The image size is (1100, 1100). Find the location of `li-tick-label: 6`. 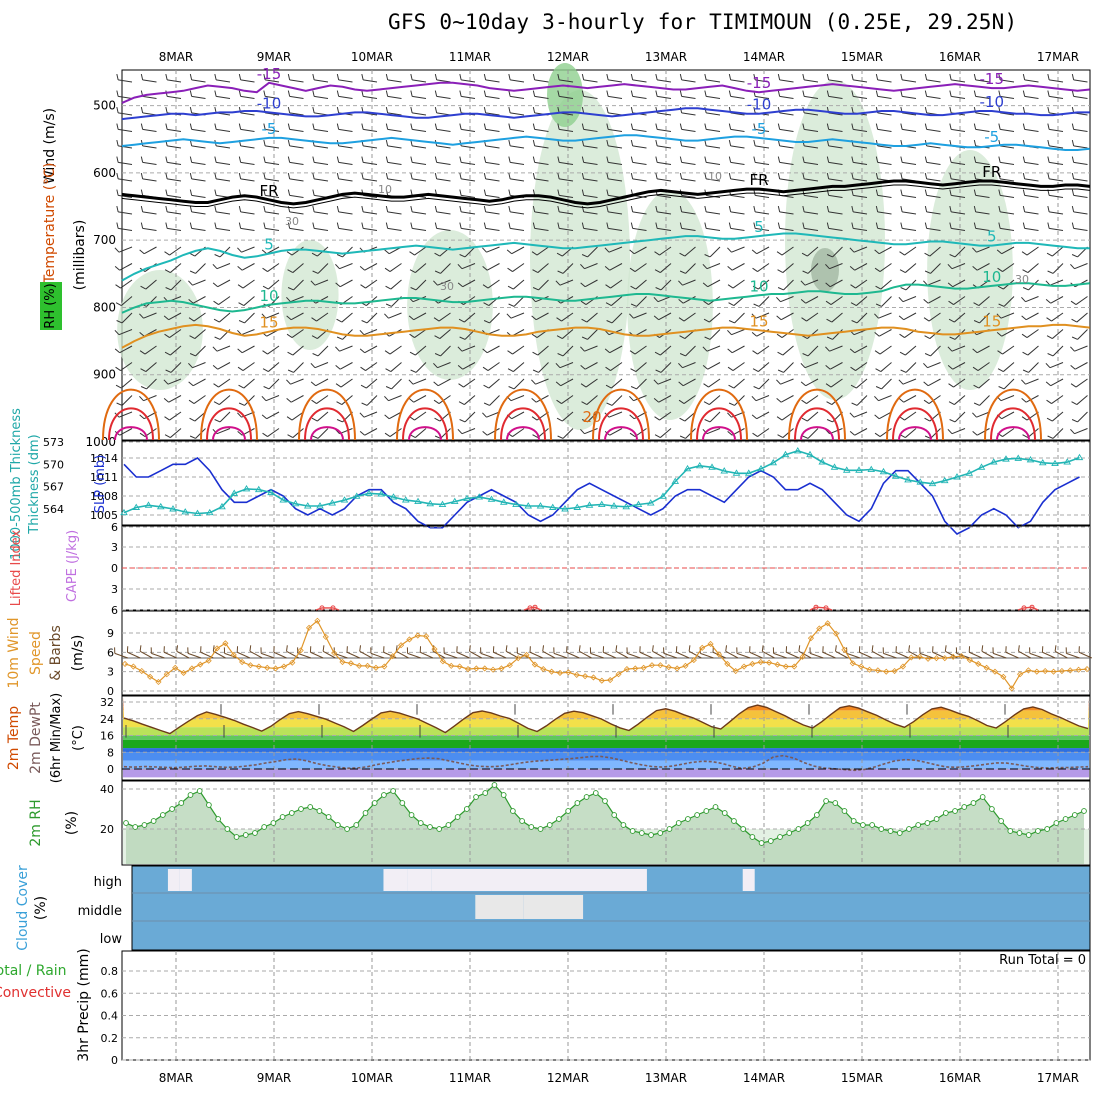

li-tick-label: 6 is located at coordinates (114, 527).